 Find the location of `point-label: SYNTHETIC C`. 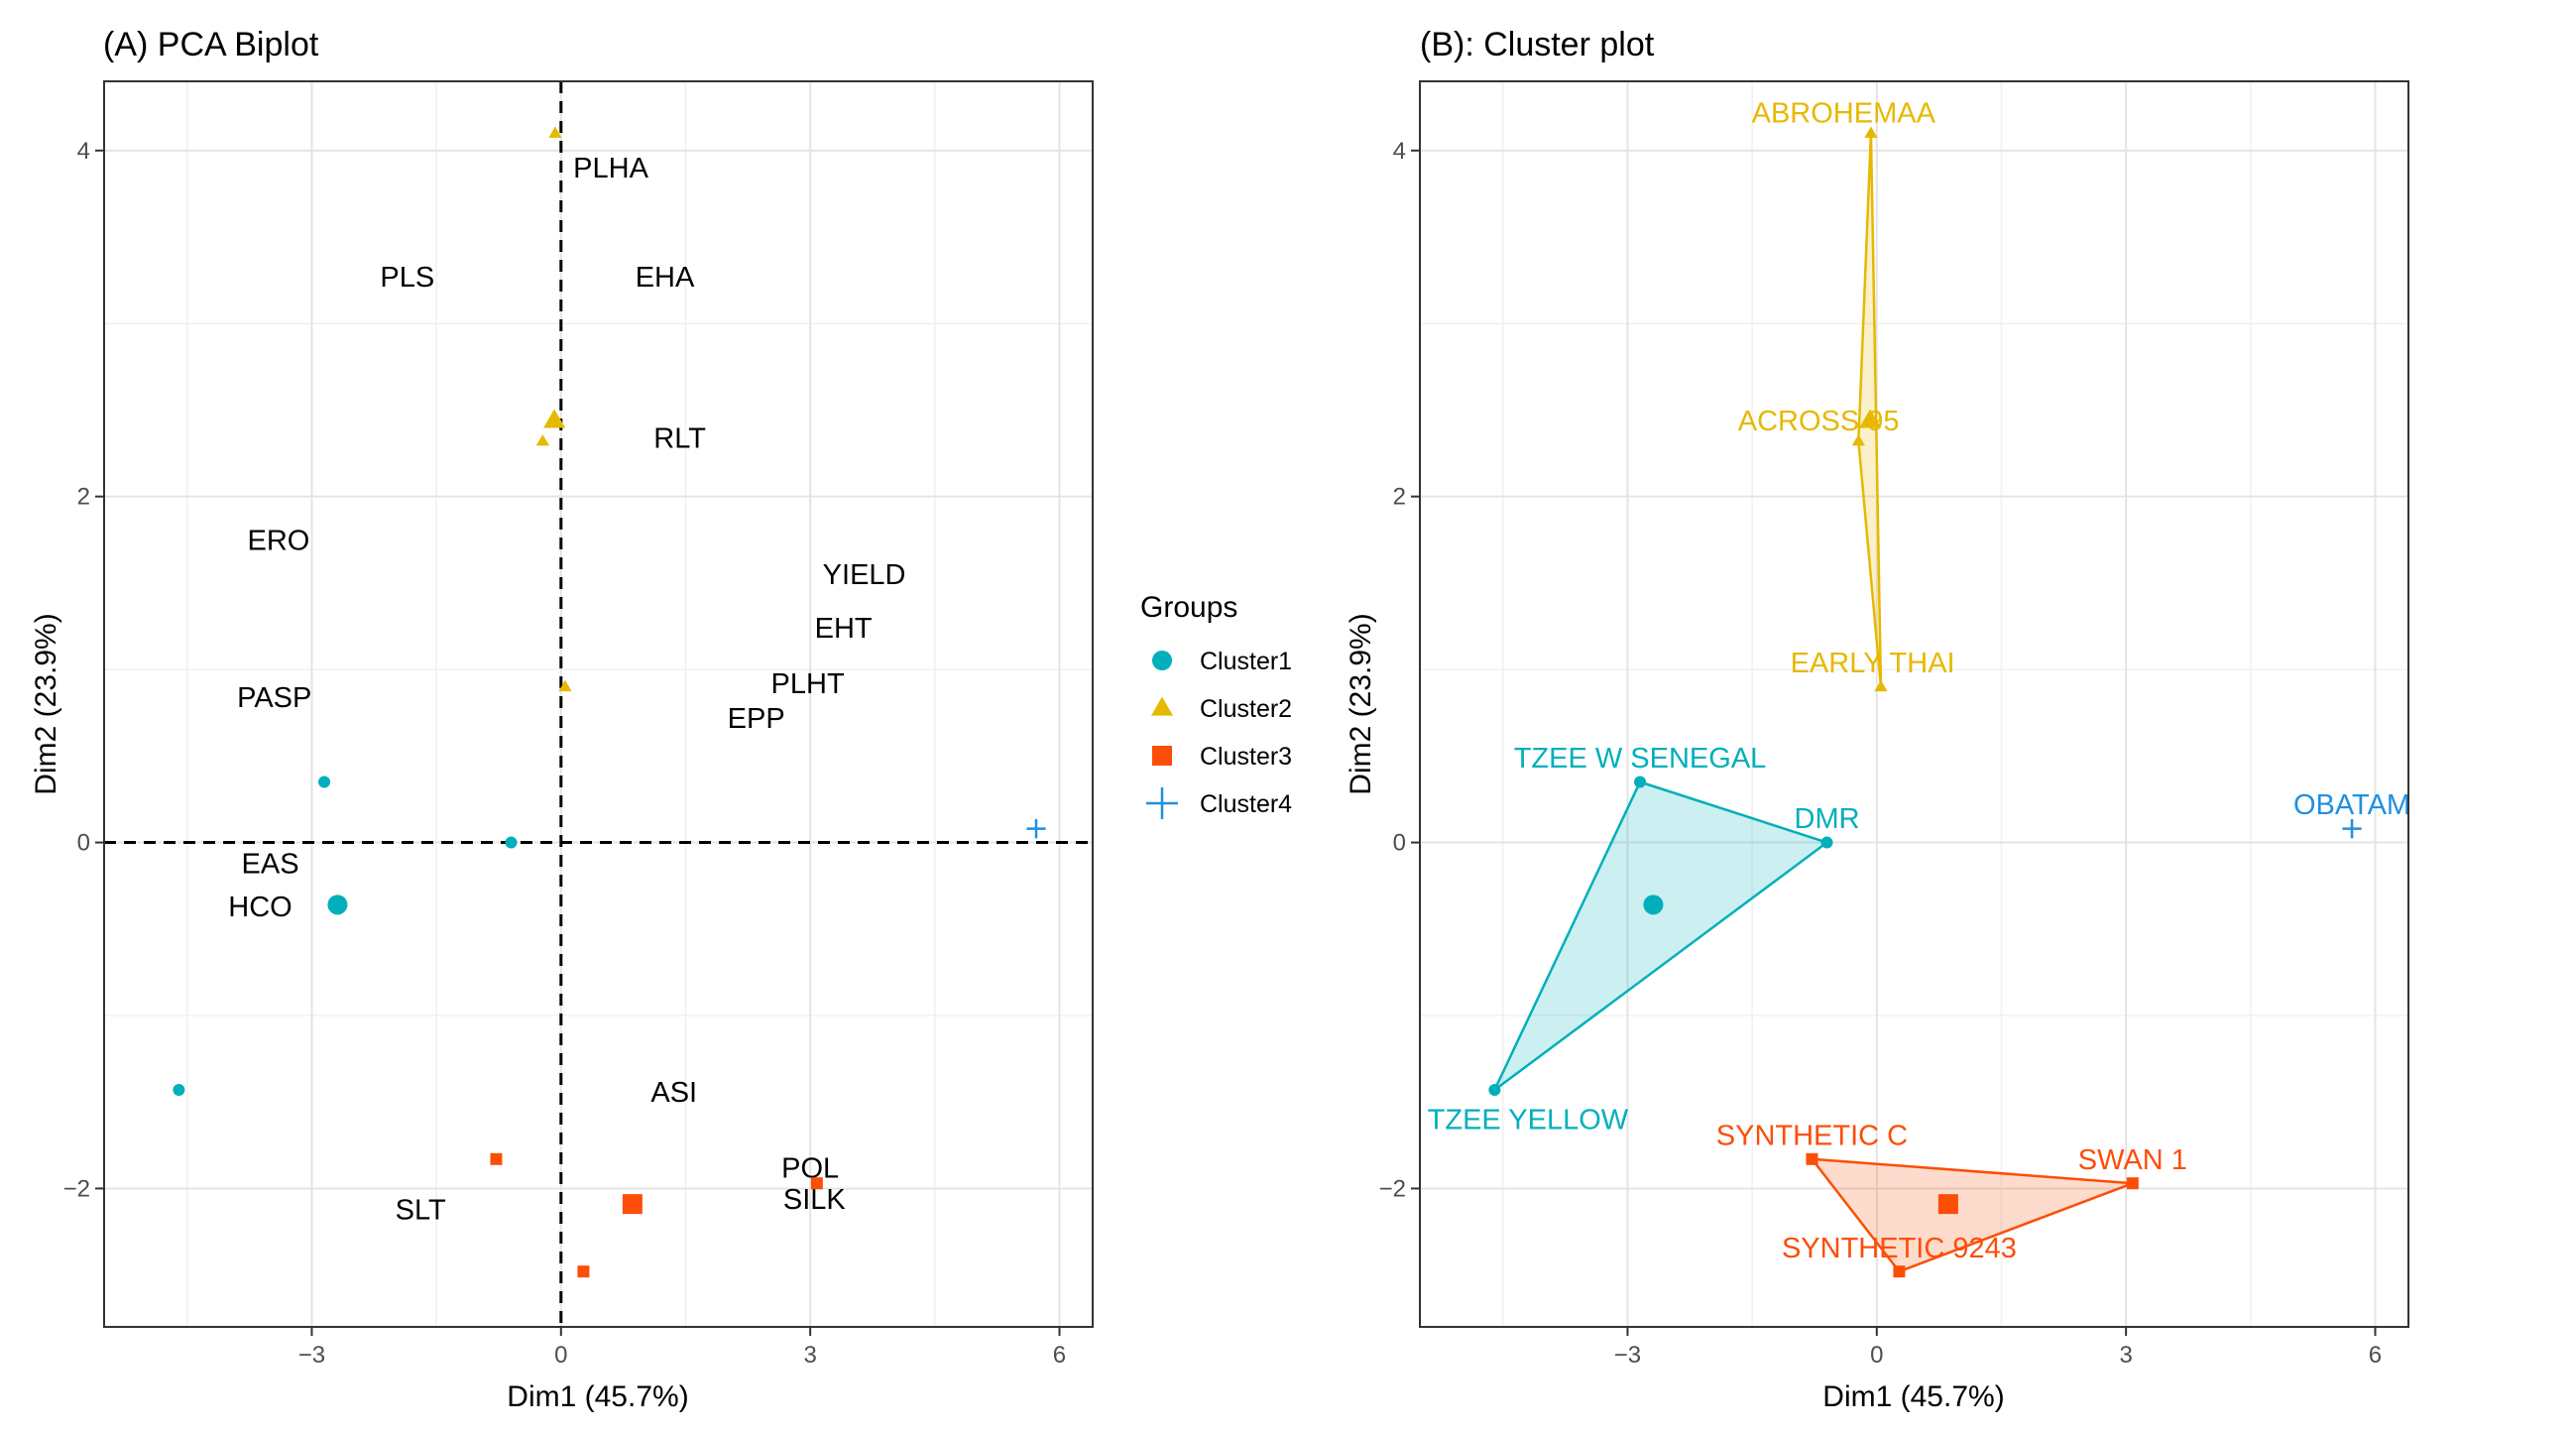

point-label: SYNTHETIC C is located at coordinates (1812, 1135).